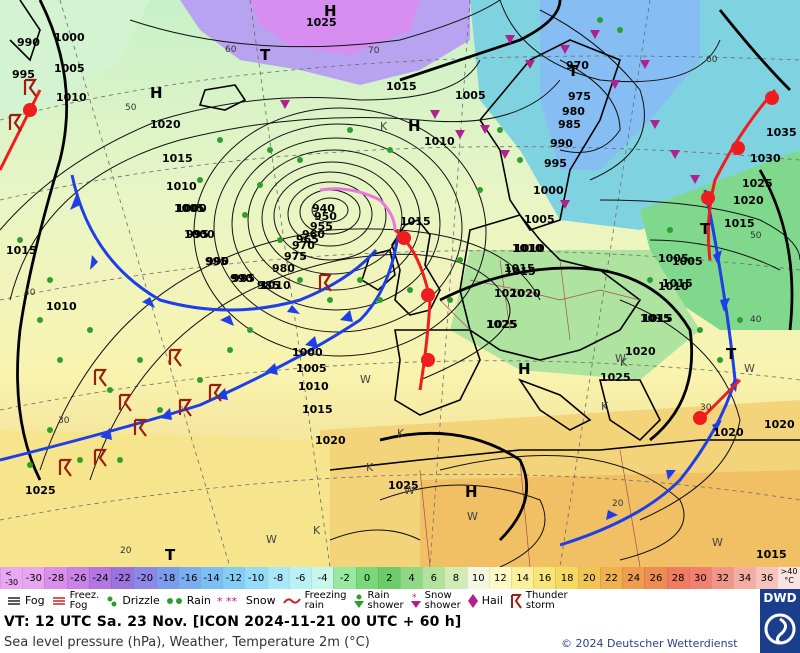 The height and width of the screenshot is (653, 800). What do you see at coordinates (388, 578) in the screenshot?
I see `scale-step: 2` at bounding box center [388, 578].